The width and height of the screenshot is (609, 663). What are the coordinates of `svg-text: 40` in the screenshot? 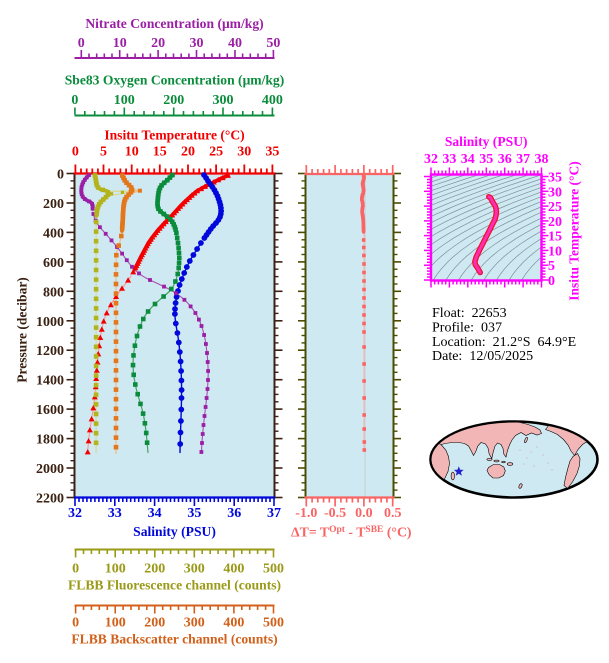 It's located at (235, 43).